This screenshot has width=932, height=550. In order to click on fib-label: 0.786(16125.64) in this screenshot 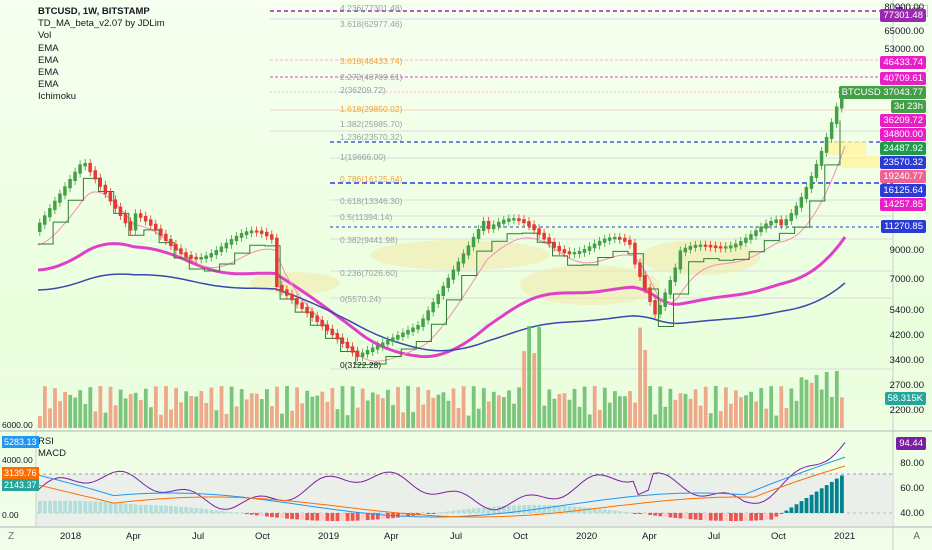, I will do `click(371, 179)`.